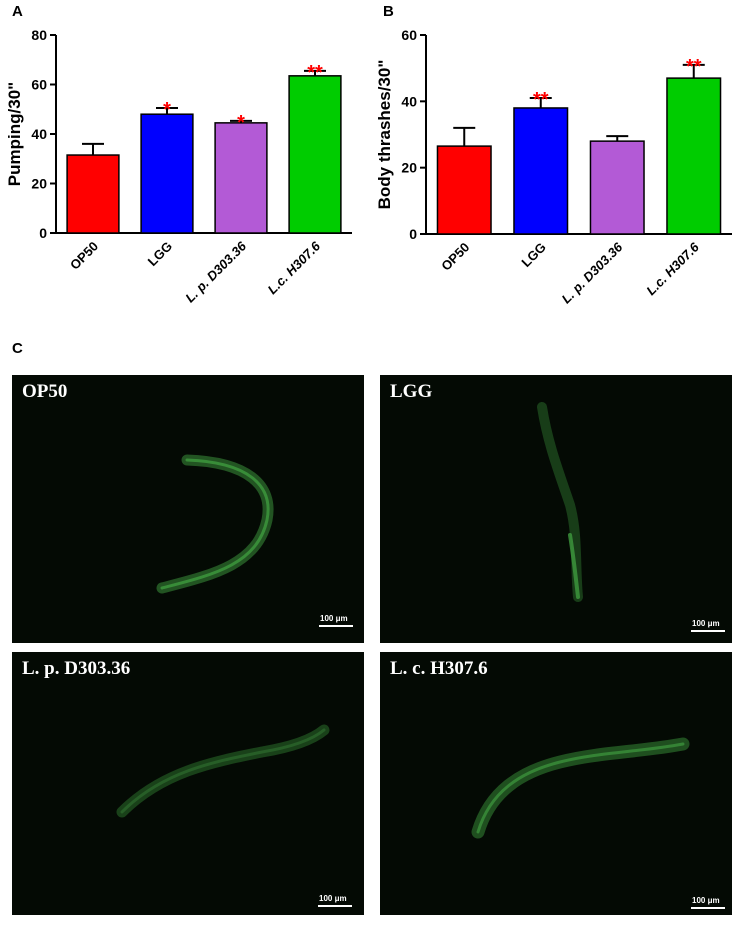 Image resolution: width=743 pixels, height=926 pixels. Describe the element at coordinates (45, 391) in the screenshot. I see `micro-label-op50: OP50` at that location.